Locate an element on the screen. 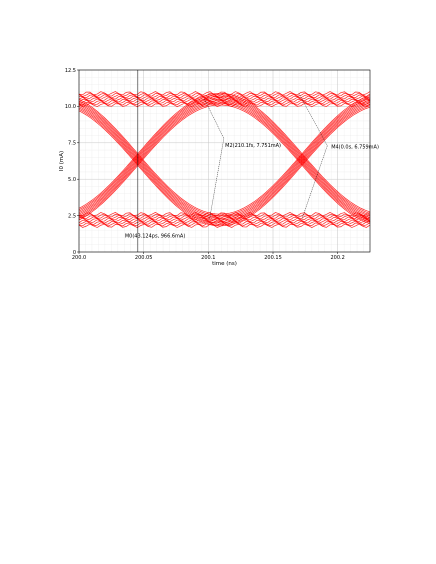  x-tick-label: 200.1 is located at coordinates (208, 258).